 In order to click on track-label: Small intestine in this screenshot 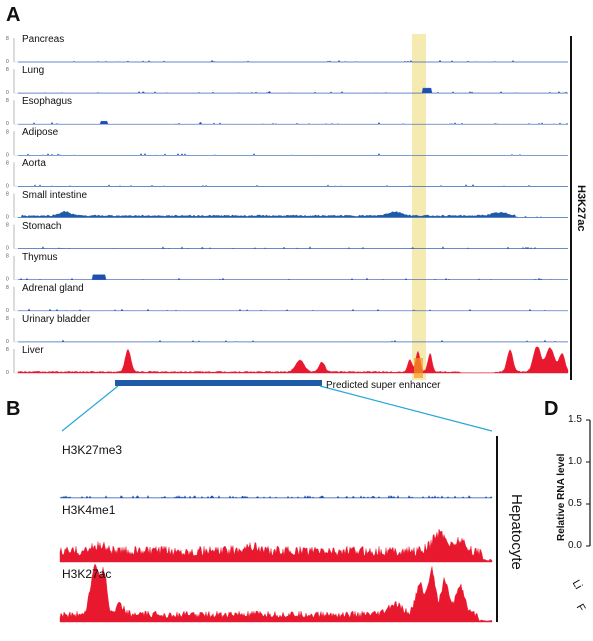, I will do `click(55, 195)`.